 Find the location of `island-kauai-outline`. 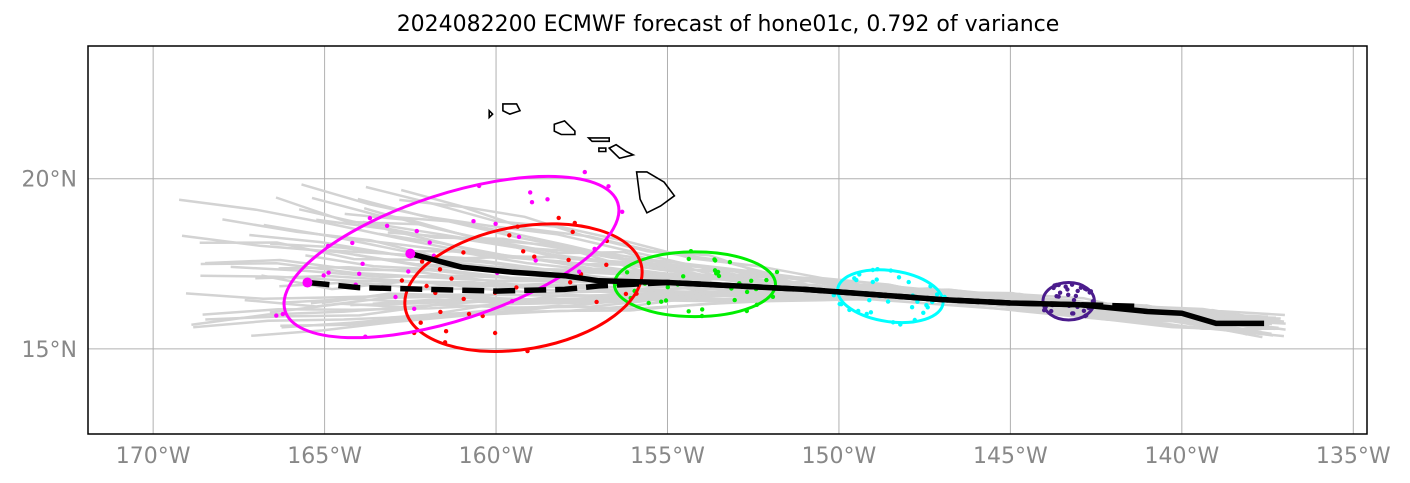

island-kauai-outline is located at coordinates (512, 109).